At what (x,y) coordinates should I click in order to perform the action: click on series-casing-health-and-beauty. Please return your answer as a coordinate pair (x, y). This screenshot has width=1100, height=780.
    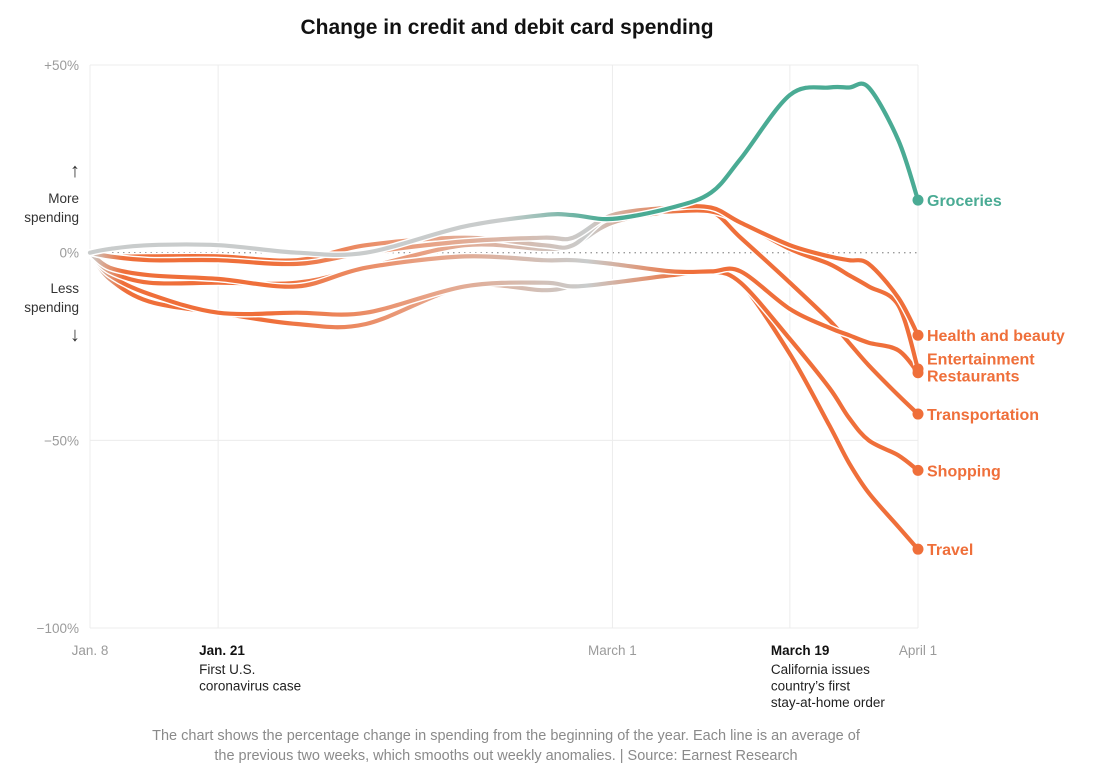
    Looking at the image, I should click on (504, 270).